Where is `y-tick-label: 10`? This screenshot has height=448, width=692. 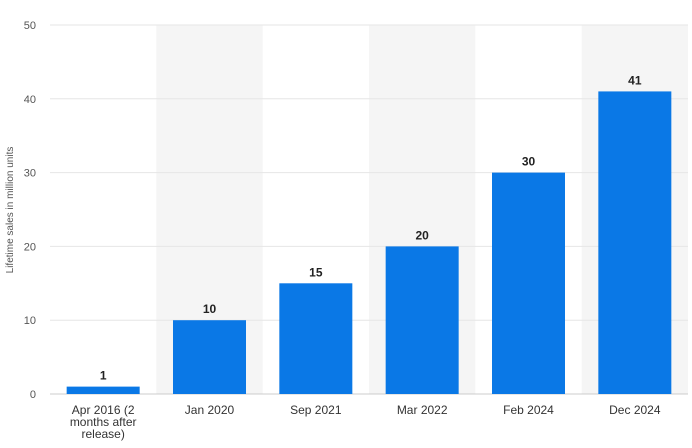 y-tick-label: 10 is located at coordinates (30, 321).